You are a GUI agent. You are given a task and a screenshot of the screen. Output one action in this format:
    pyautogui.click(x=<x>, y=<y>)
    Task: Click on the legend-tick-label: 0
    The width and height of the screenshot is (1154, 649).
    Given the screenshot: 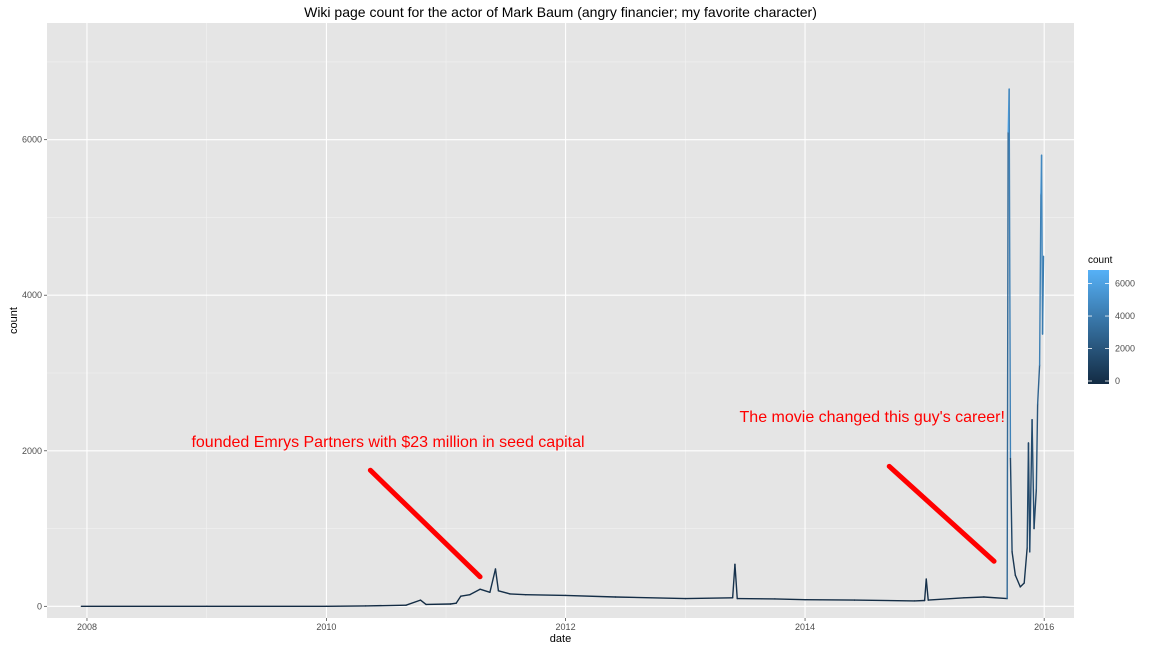 What is the action you would take?
    pyautogui.click(x=1117, y=381)
    